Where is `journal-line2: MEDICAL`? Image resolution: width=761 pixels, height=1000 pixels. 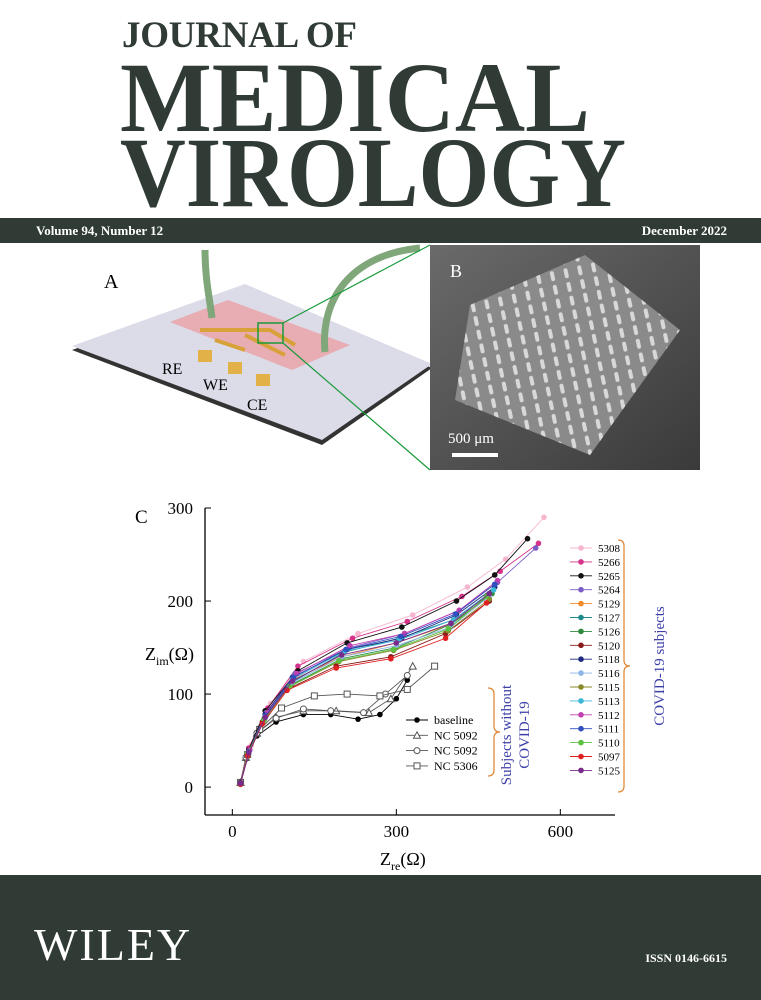 journal-line2: MEDICAL is located at coordinates (355, 97).